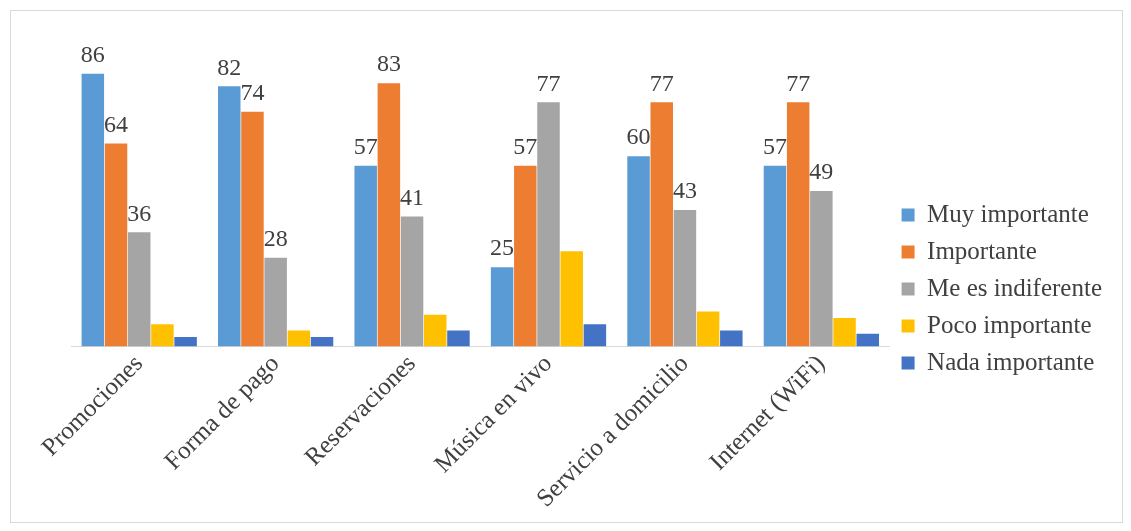 The width and height of the screenshot is (1131, 531). What do you see at coordinates (1008, 213) in the screenshot?
I see `legend-label: Muy importante` at bounding box center [1008, 213].